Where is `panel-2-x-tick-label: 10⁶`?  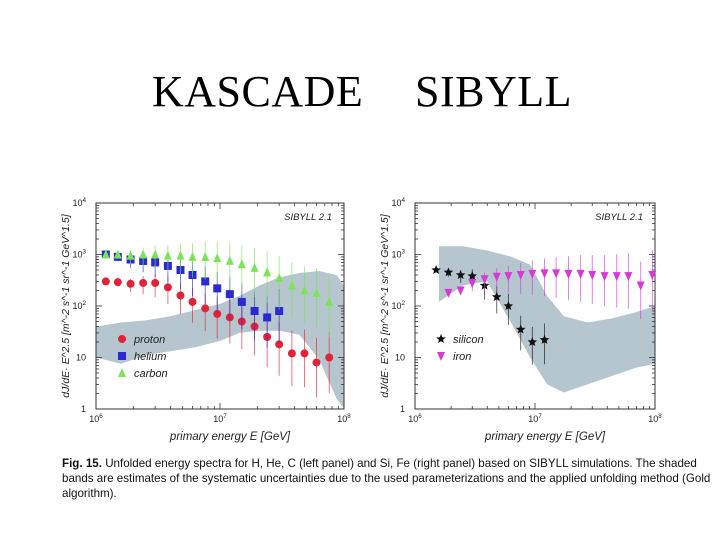 panel-2-x-tick-label: 10⁶ is located at coordinates (415, 418).